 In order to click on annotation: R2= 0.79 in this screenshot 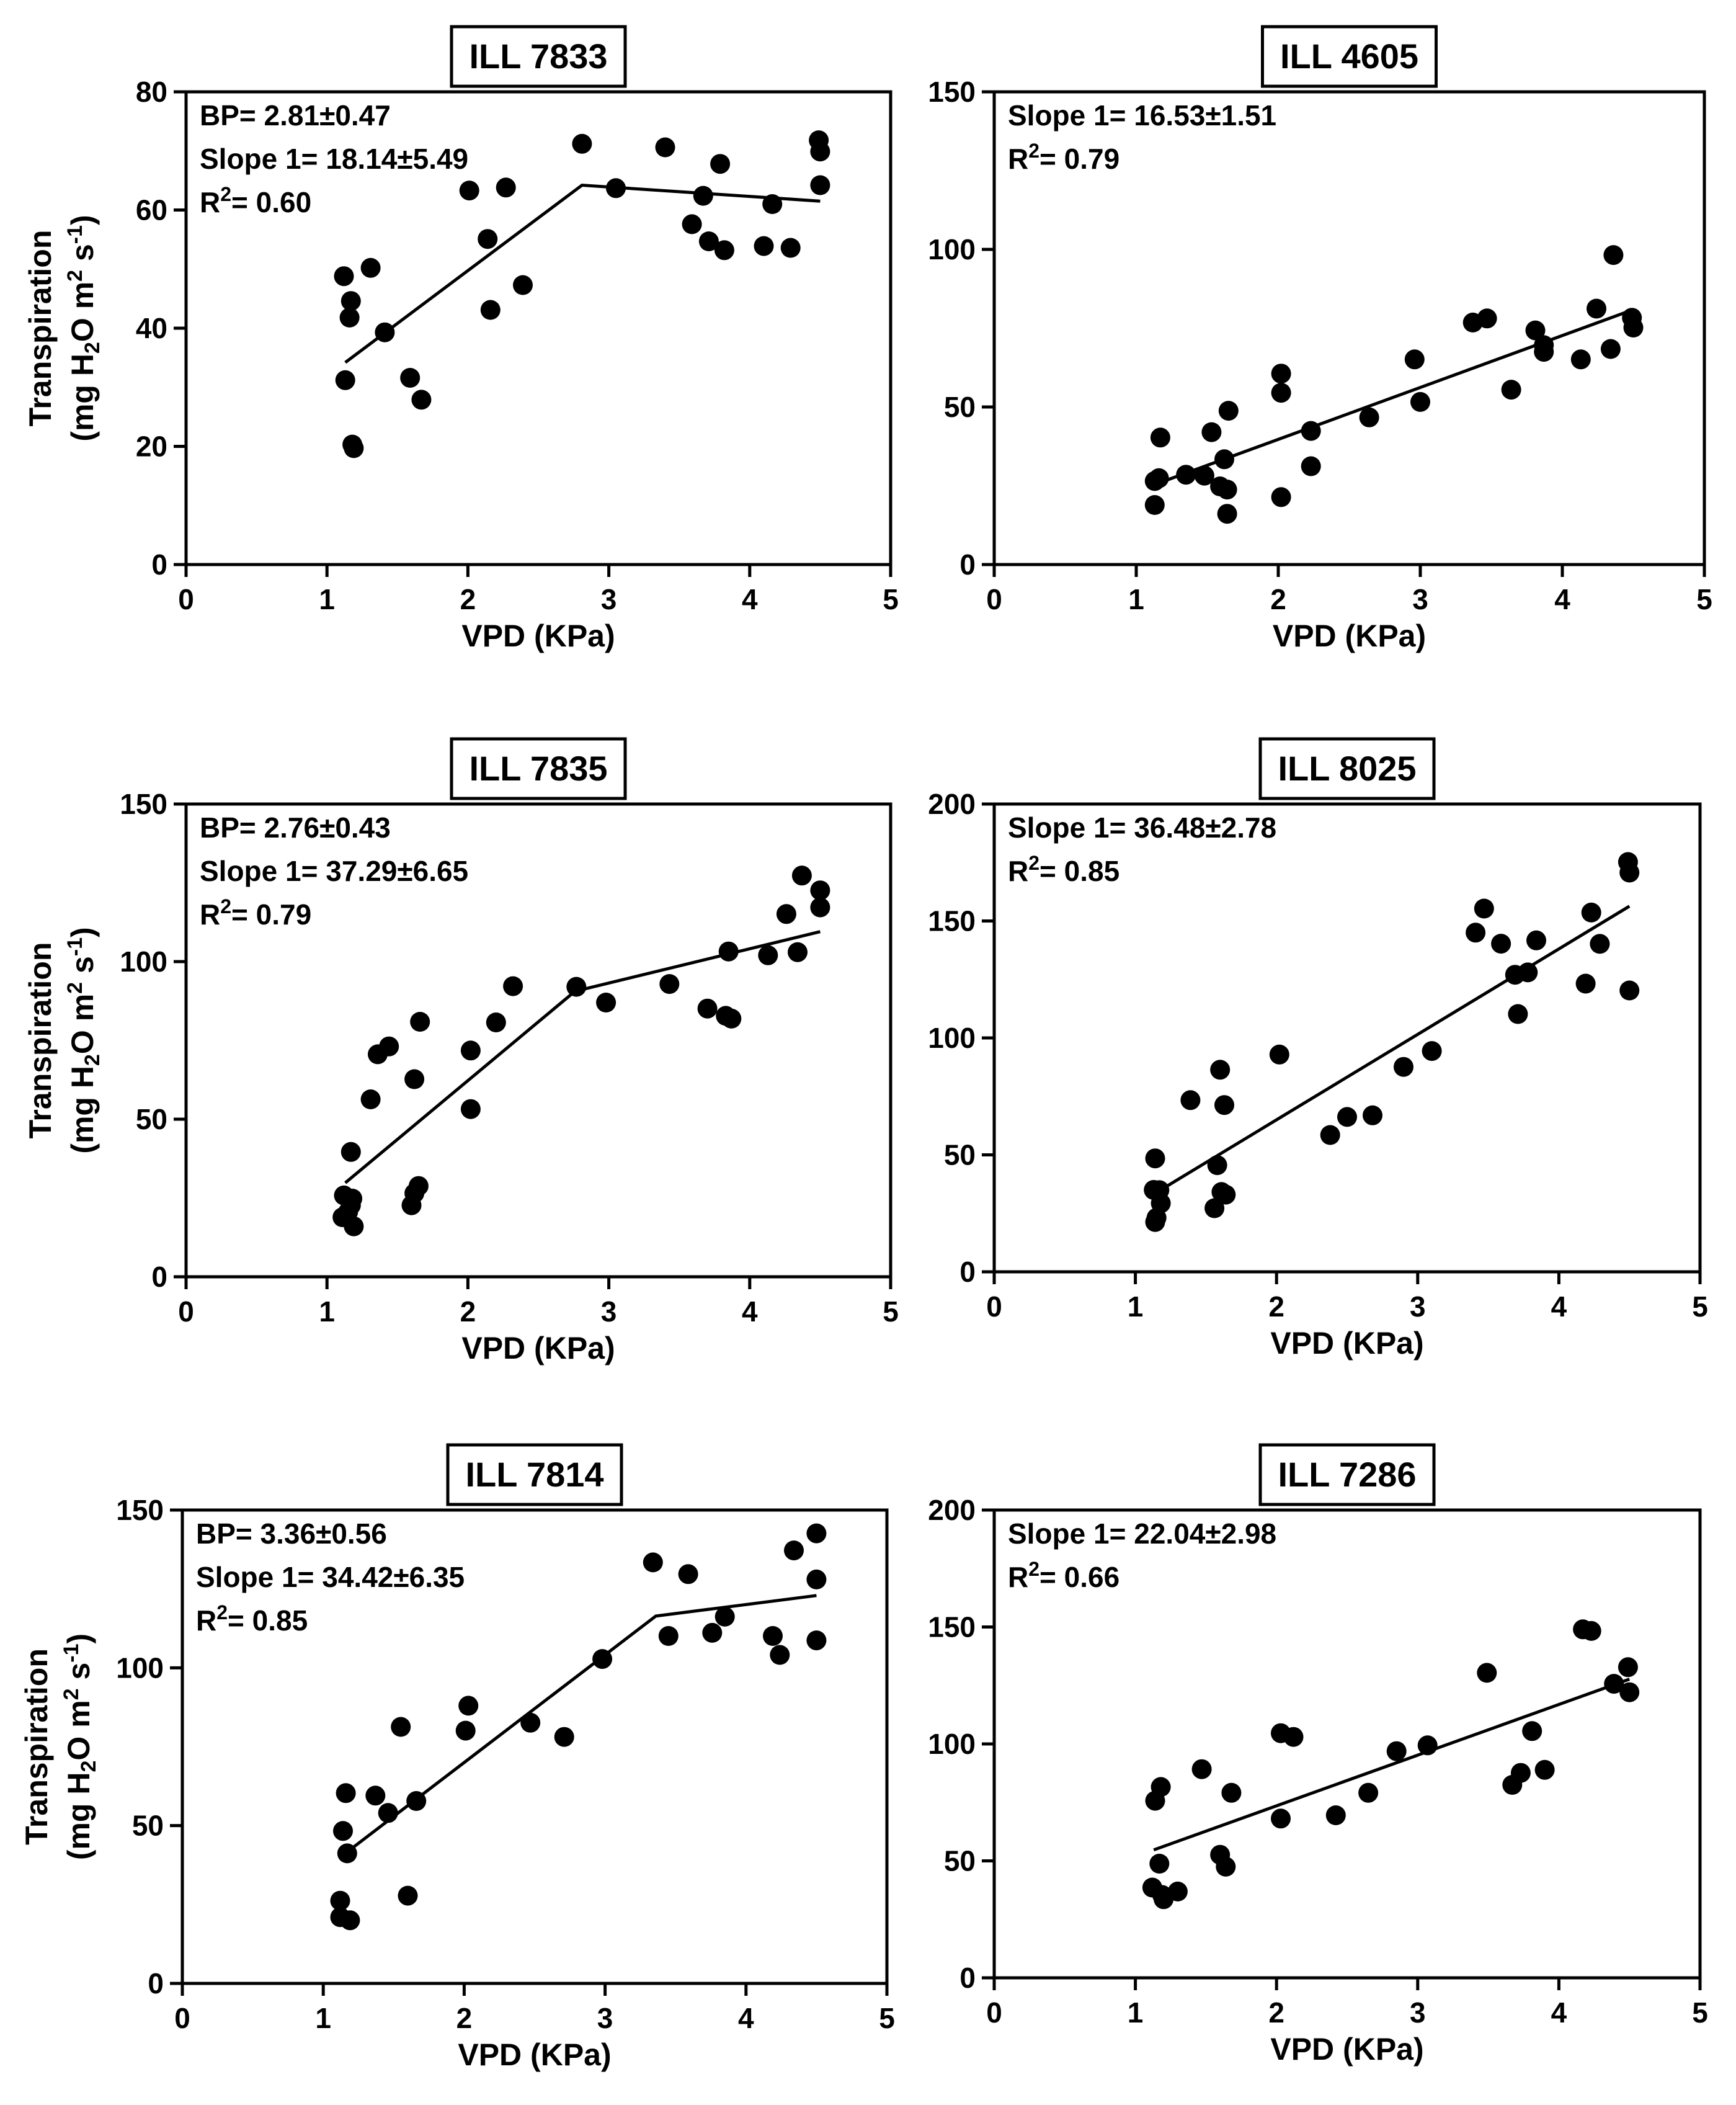, I will do `click(255, 913)`.